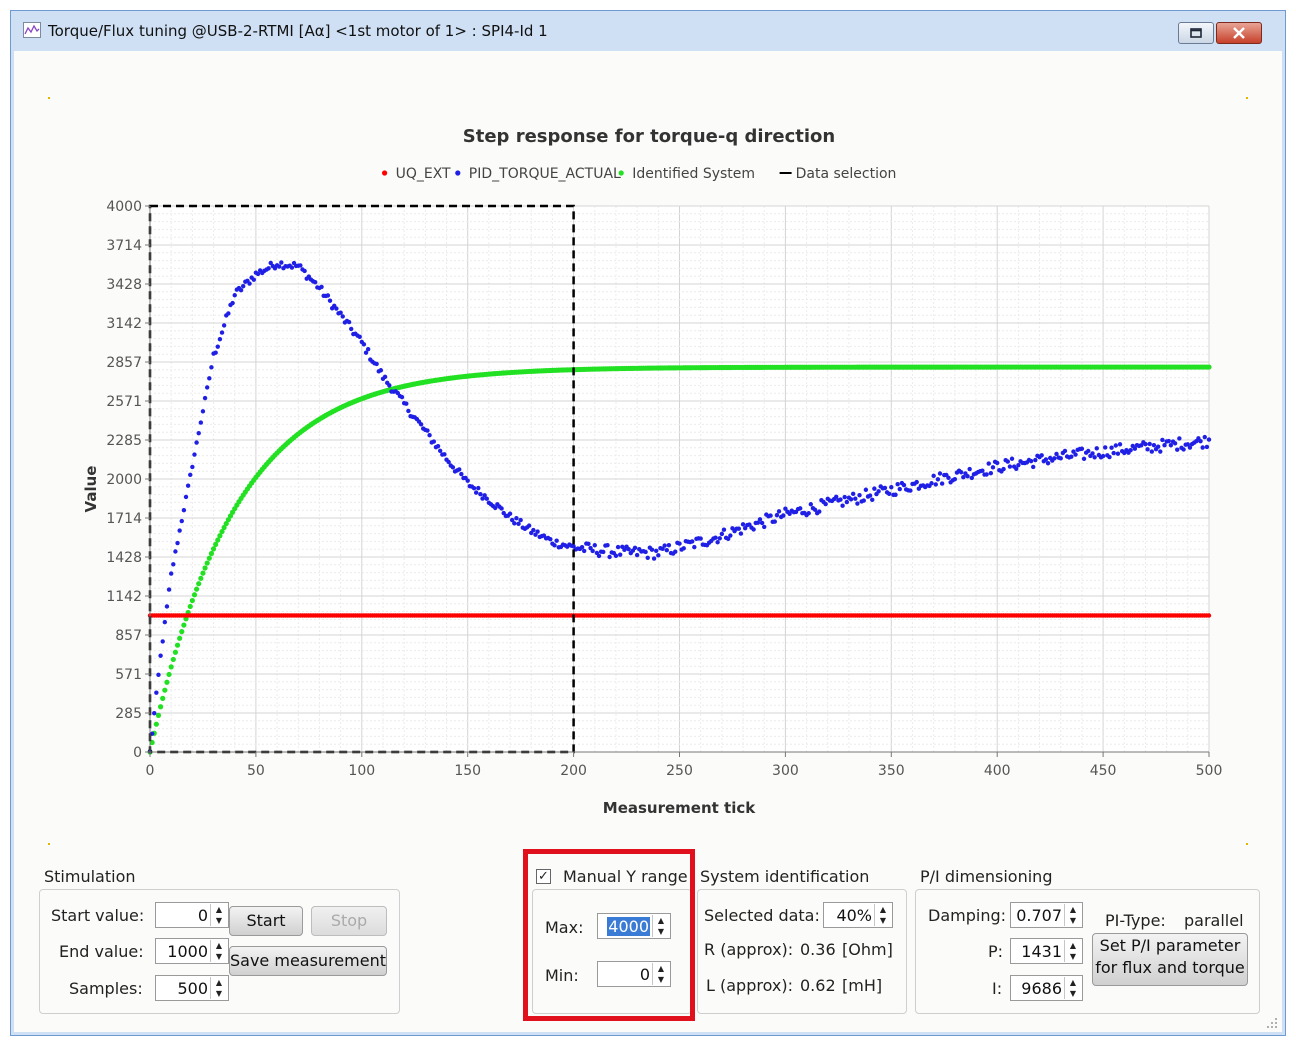 This screenshot has height=1044, width=1296. Describe the element at coordinates (1170, 967) in the screenshot. I see `set-pi-button-line2: for flux and torque` at that location.